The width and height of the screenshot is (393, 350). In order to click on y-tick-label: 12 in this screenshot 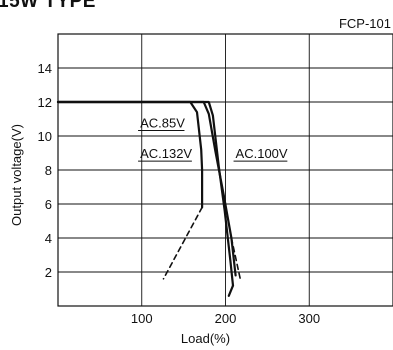, I will do `click(45, 102)`.